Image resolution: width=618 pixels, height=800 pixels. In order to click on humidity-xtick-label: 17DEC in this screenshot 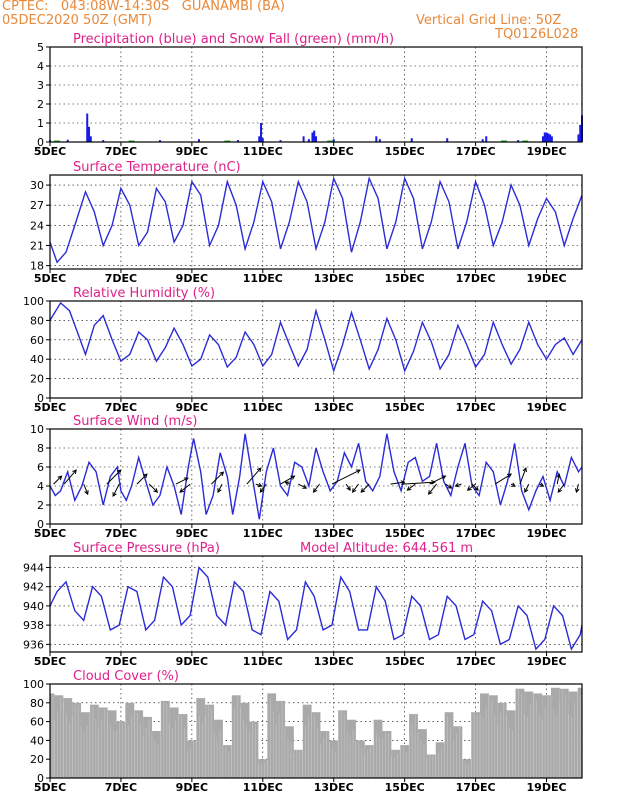, I will do `click(476, 407)`.